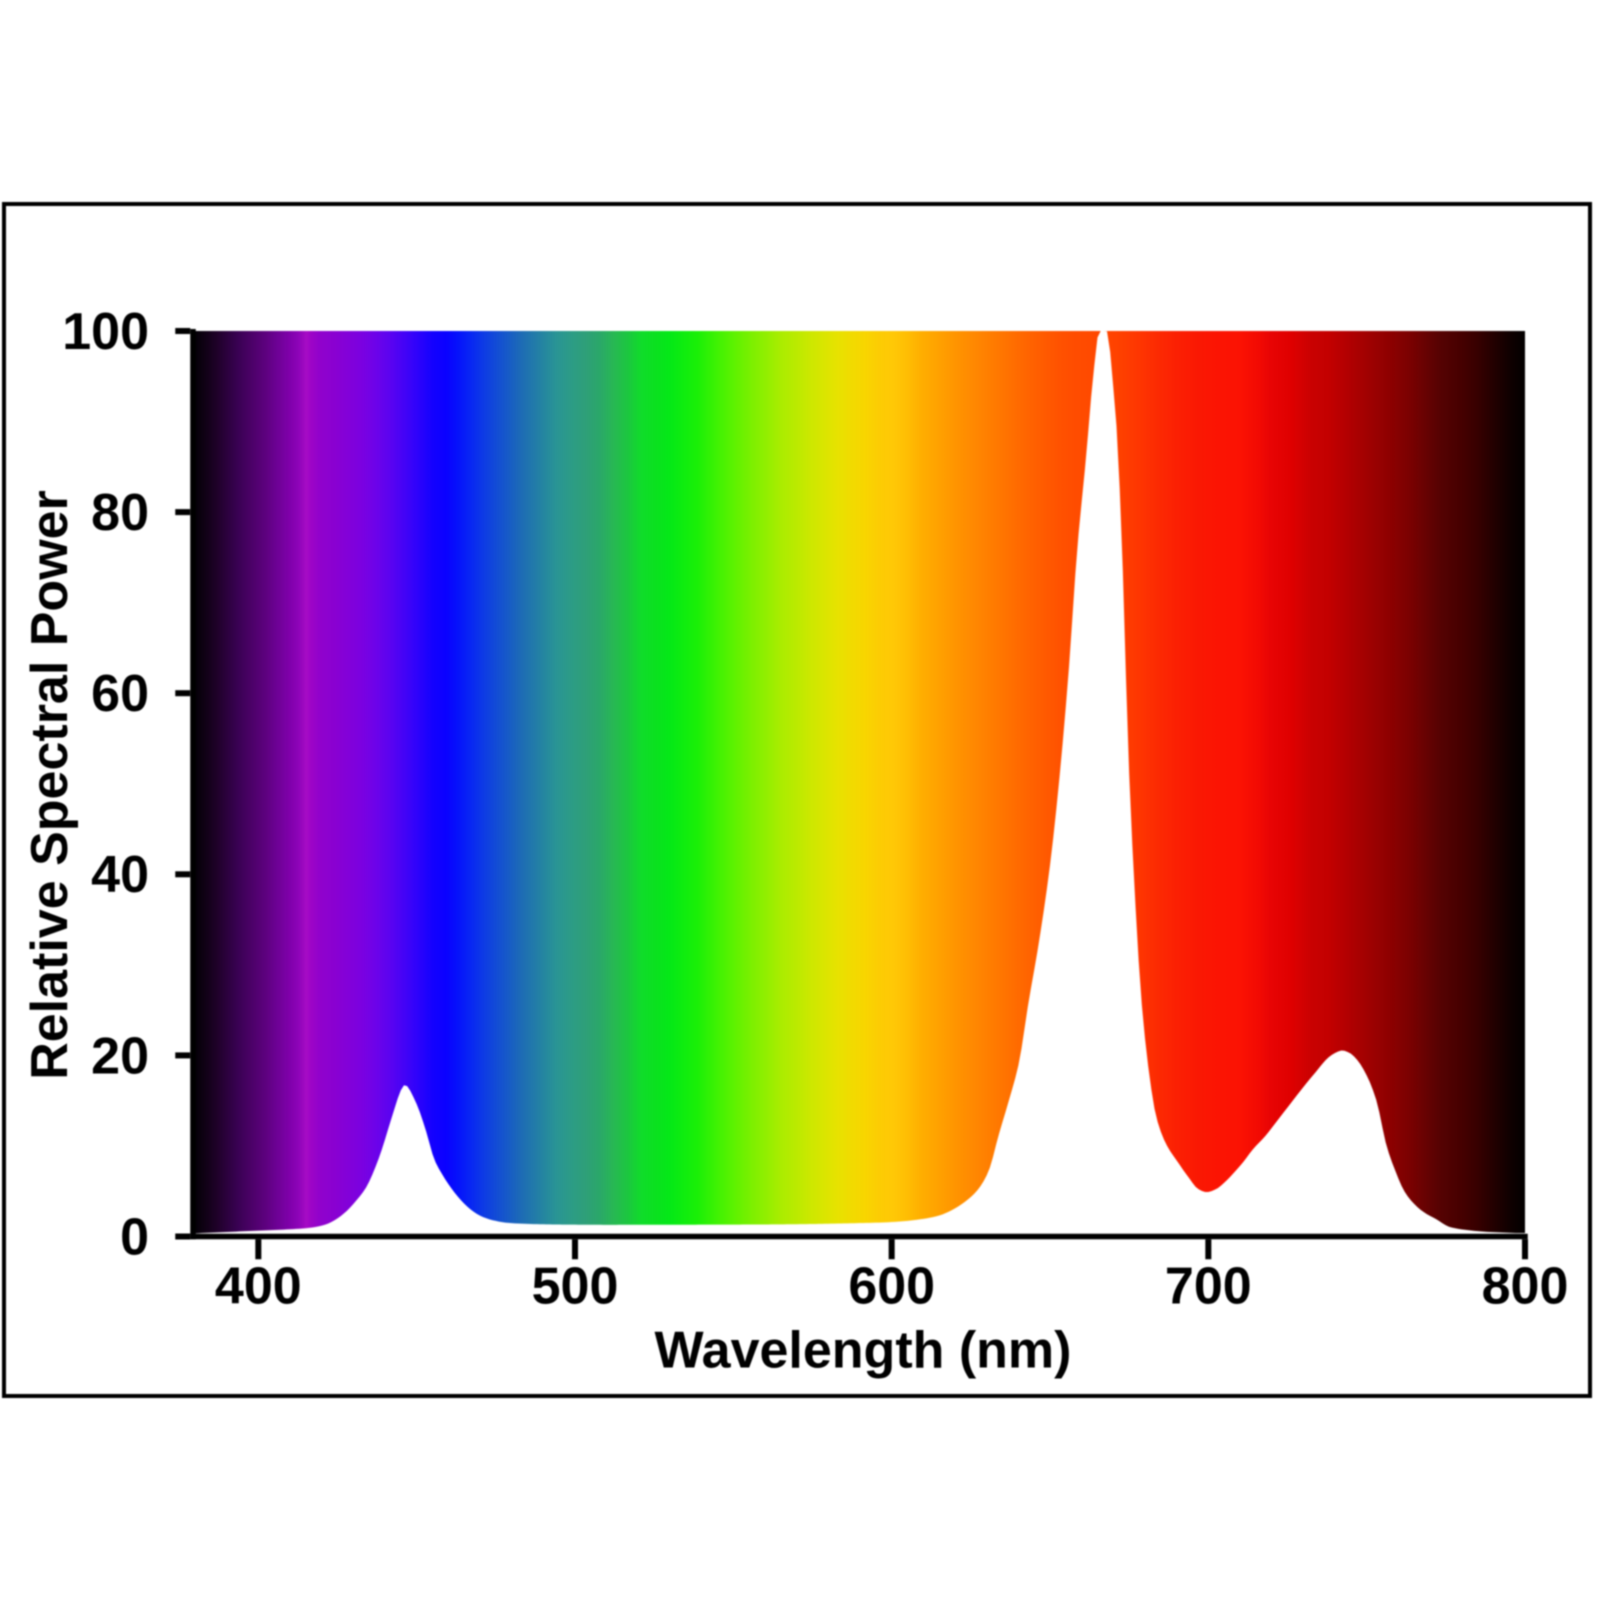  Describe the element at coordinates (258, 1287) in the screenshot. I see `svg-text: 400` at that location.